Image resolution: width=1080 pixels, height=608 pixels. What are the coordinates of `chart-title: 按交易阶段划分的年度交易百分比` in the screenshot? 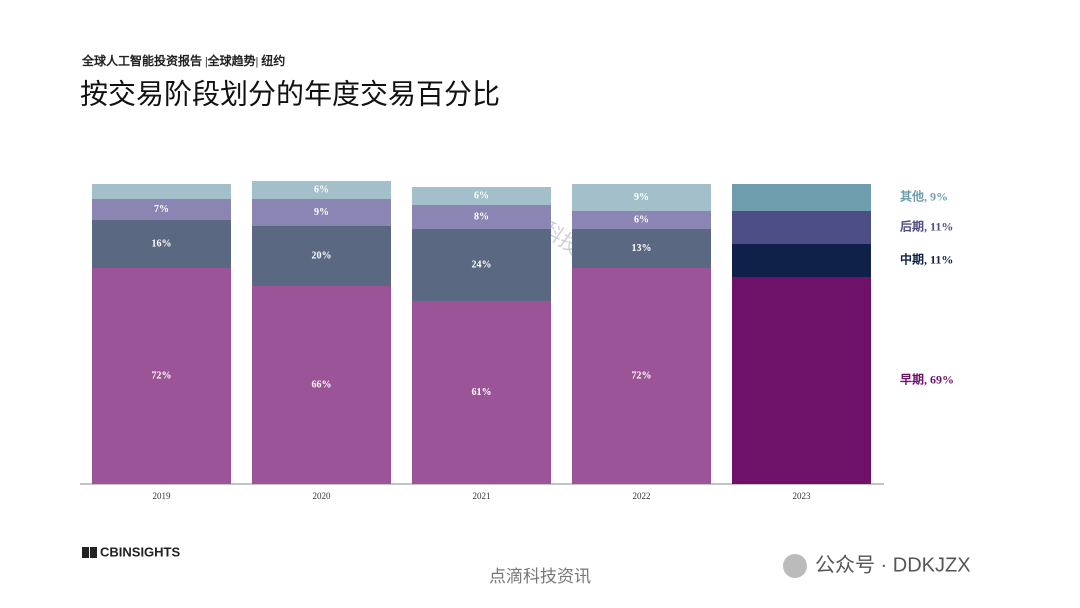 It's located at (290, 94).